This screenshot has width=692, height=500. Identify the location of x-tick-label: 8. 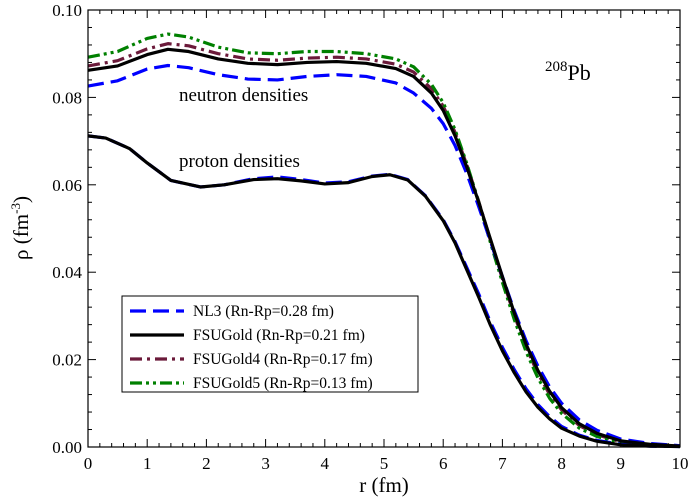
(561, 463).